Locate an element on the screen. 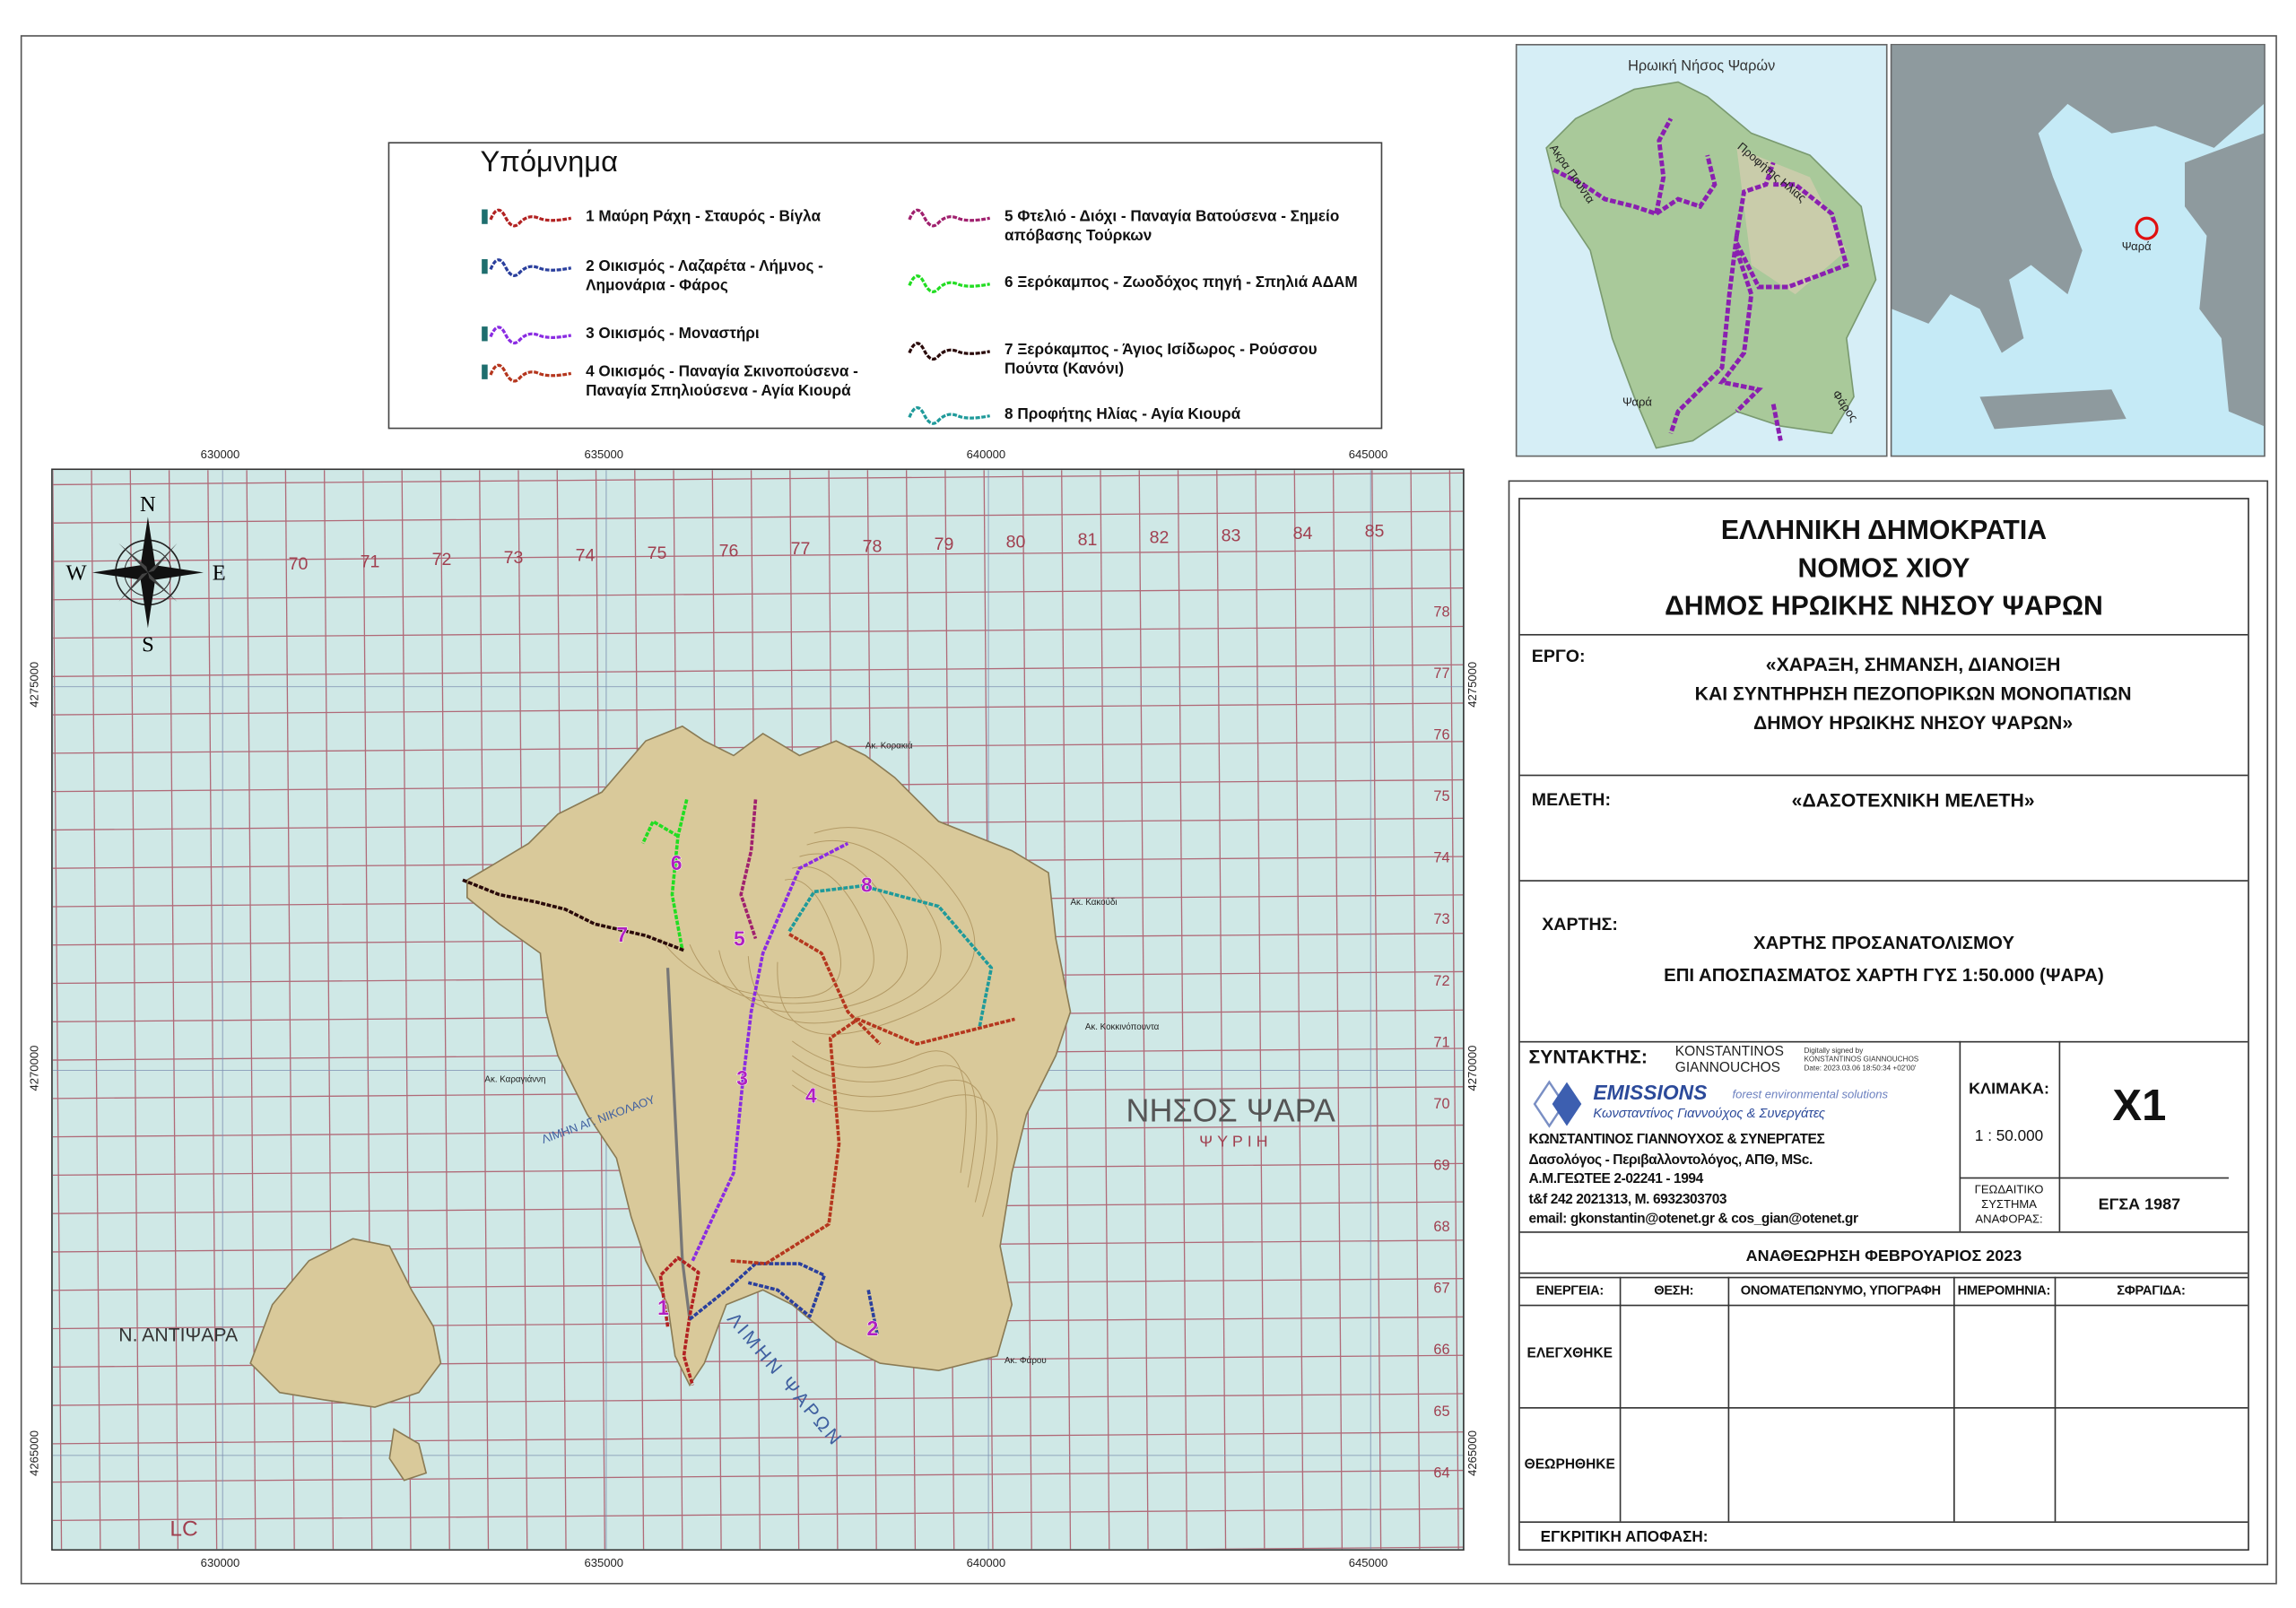 This screenshot has width=2296, height=1608. grid-label: 76 is located at coordinates (1441, 735).